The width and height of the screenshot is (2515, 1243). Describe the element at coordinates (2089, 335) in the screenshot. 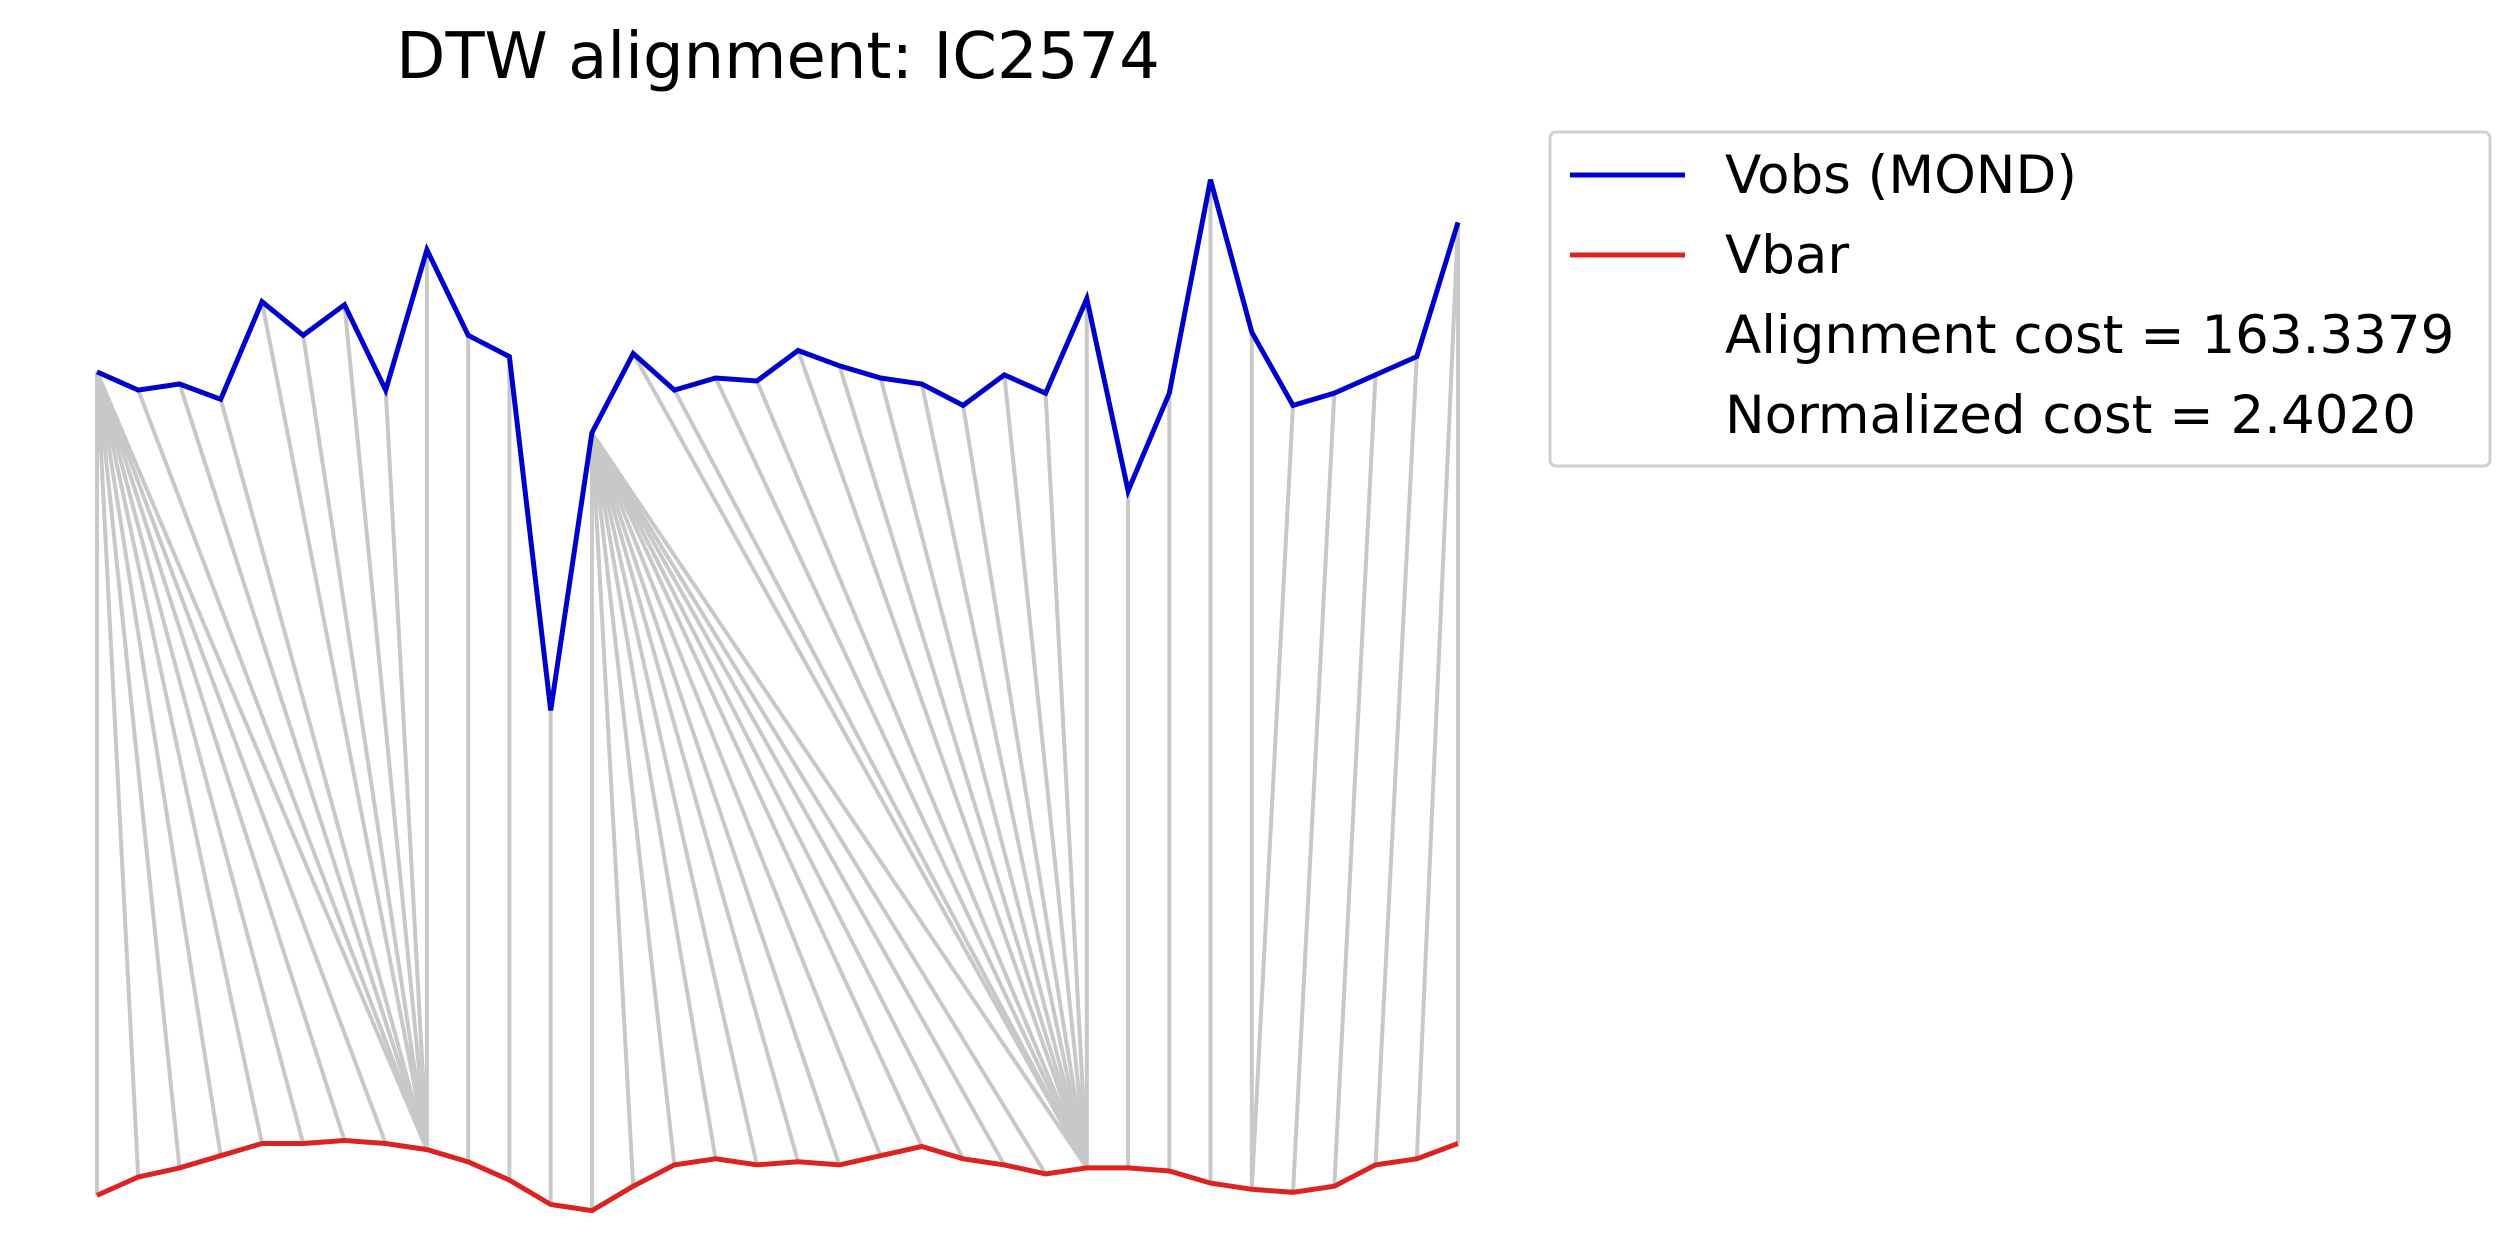

I see `legend-alignment-cost: Alignment cost = 163.3379` at that location.